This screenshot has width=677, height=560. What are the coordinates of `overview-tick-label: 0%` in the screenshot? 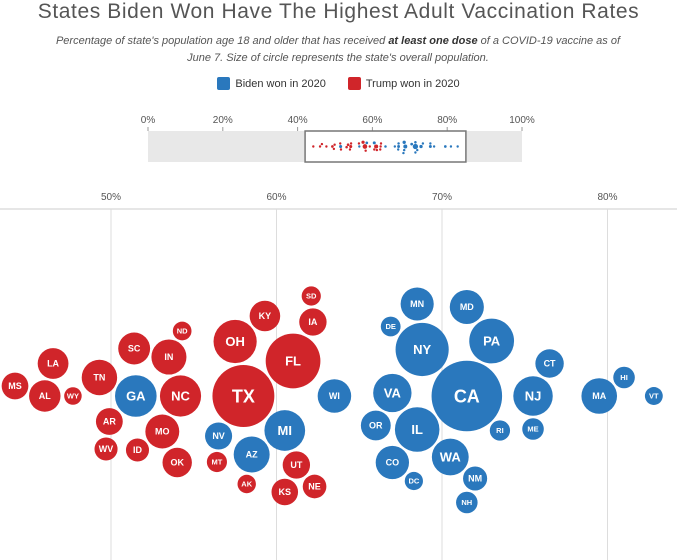 It's located at (148, 120).